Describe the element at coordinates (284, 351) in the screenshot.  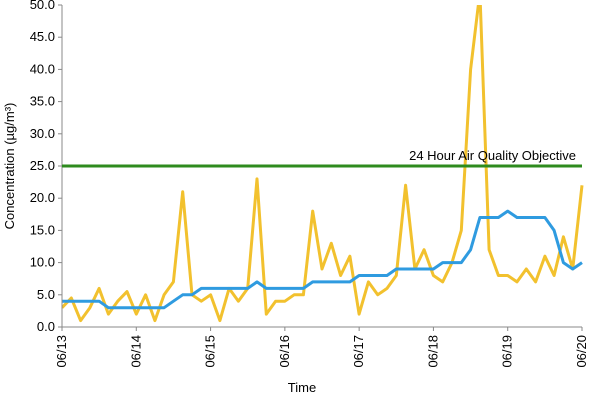
I see `x-tick-label: 06/16` at that location.